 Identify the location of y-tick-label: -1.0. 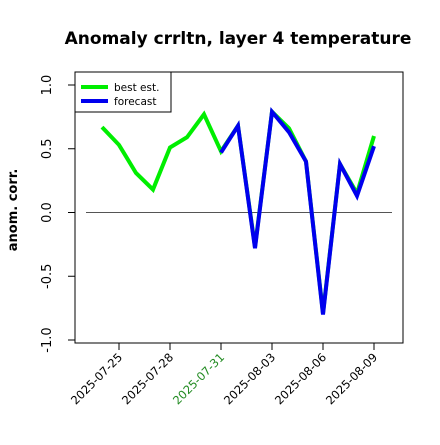
(47, 339).